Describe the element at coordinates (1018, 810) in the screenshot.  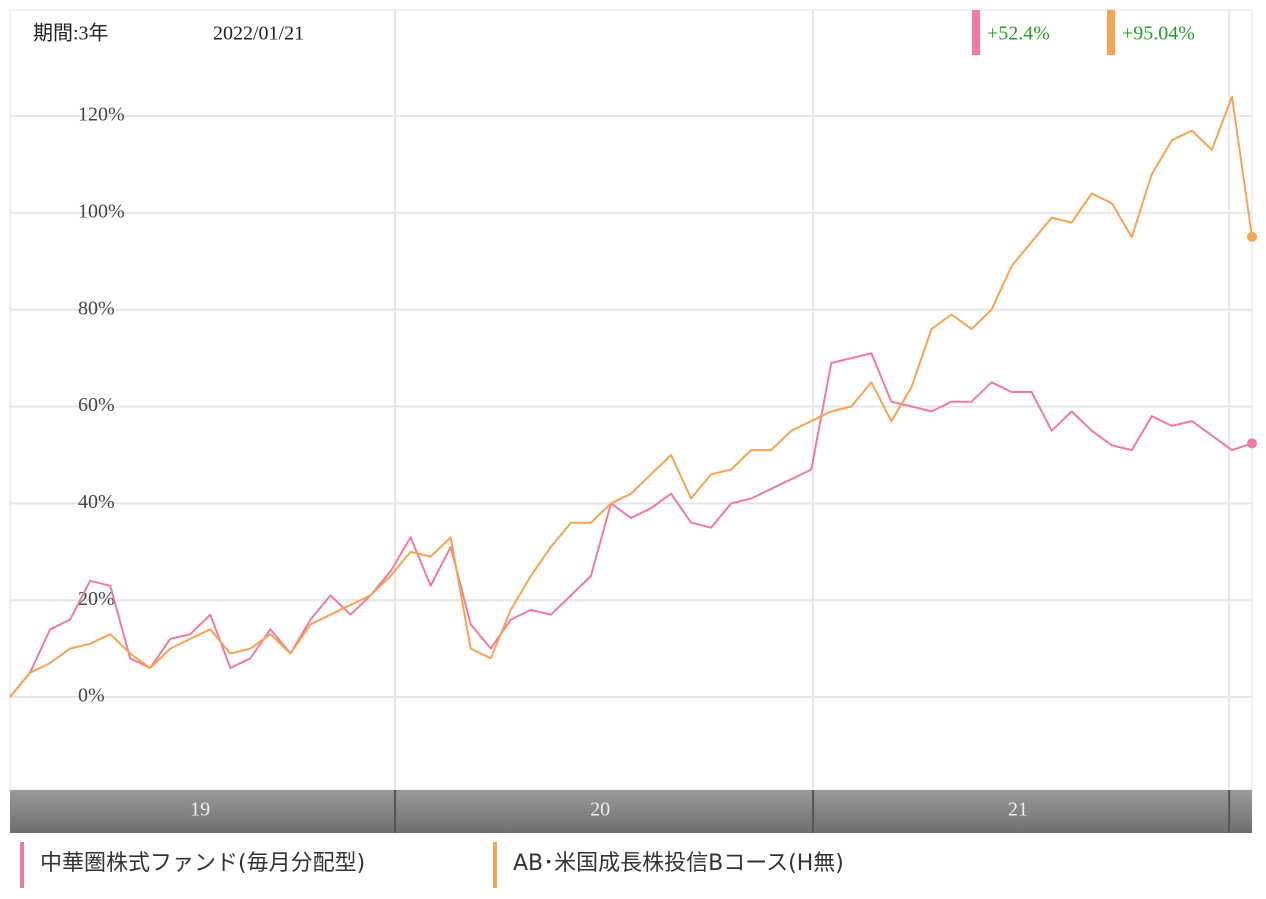
I see `x-tick-label: 21` at that location.